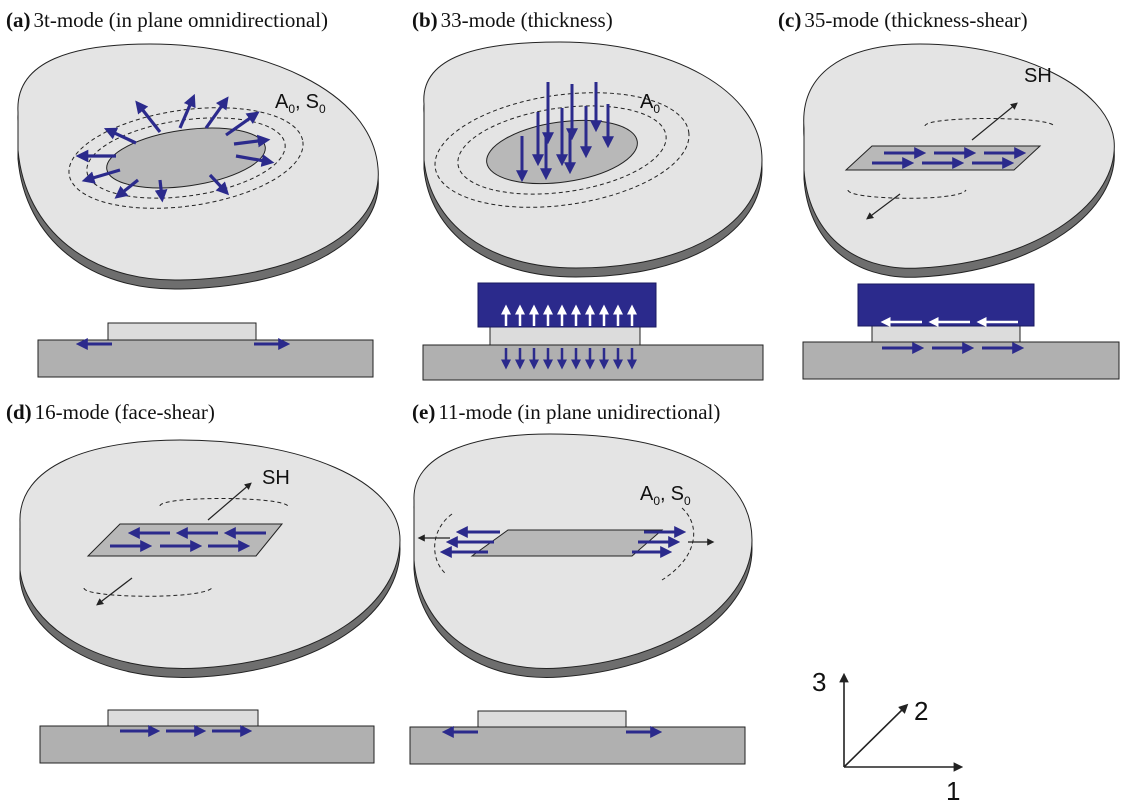  What do you see at coordinates (569, 315) in the screenshot?
I see `panel-b-white-arrows` at bounding box center [569, 315].